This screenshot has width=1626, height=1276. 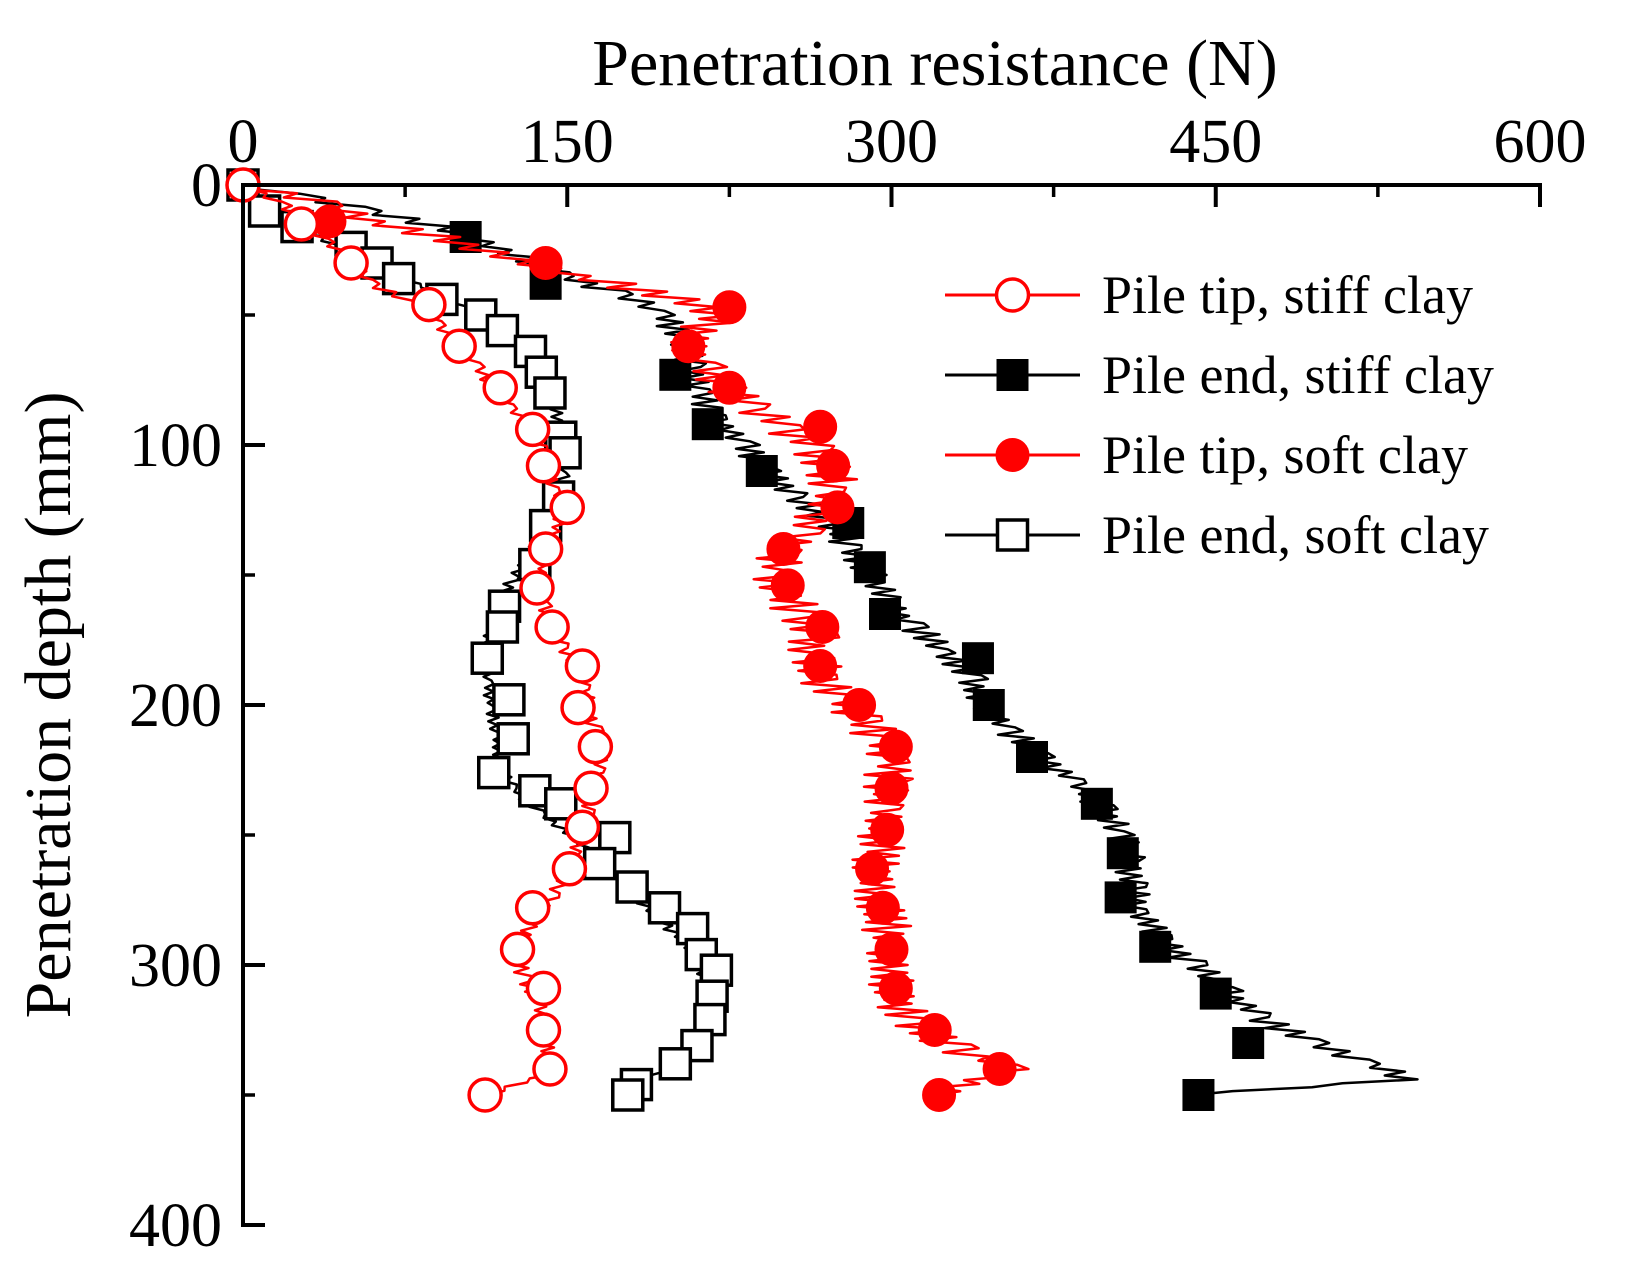 I want to click on legend-label: Pile tip, stiff clay, so click(x=1287, y=295).